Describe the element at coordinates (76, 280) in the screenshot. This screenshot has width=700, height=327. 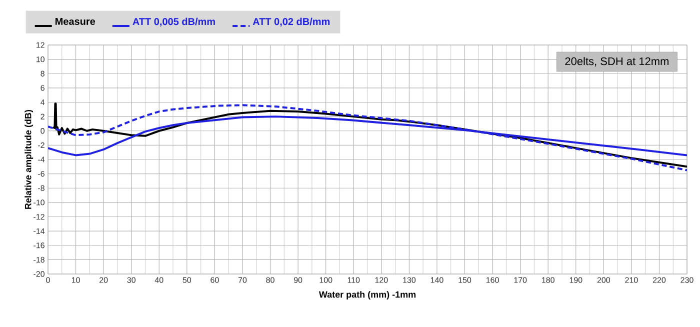
I see `x-tick-label: 10` at that location.